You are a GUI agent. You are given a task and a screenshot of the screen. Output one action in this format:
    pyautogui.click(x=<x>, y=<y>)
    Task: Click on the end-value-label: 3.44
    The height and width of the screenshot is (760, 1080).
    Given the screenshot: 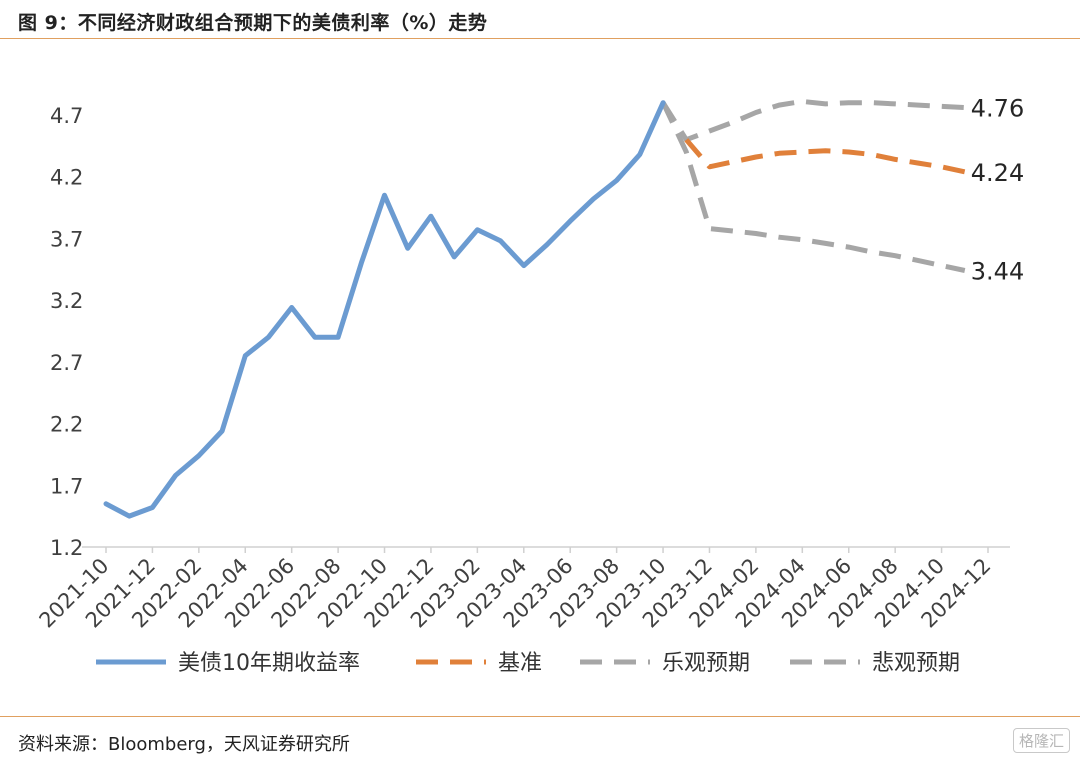 What is the action you would take?
    pyautogui.click(x=997, y=272)
    